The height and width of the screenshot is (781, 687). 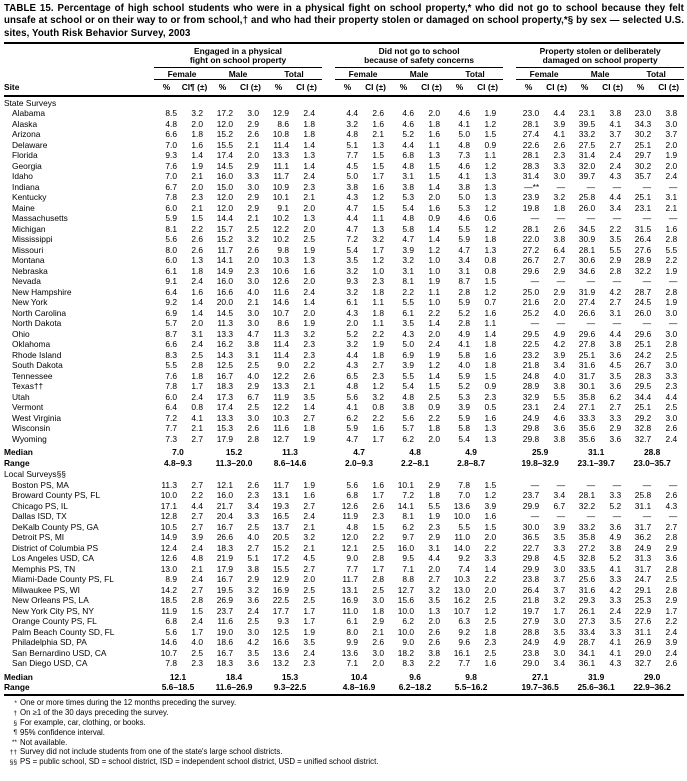 What do you see at coordinates (490, 144) in the screenshot?
I see `ci-value: 0.9` at bounding box center [490, 144].